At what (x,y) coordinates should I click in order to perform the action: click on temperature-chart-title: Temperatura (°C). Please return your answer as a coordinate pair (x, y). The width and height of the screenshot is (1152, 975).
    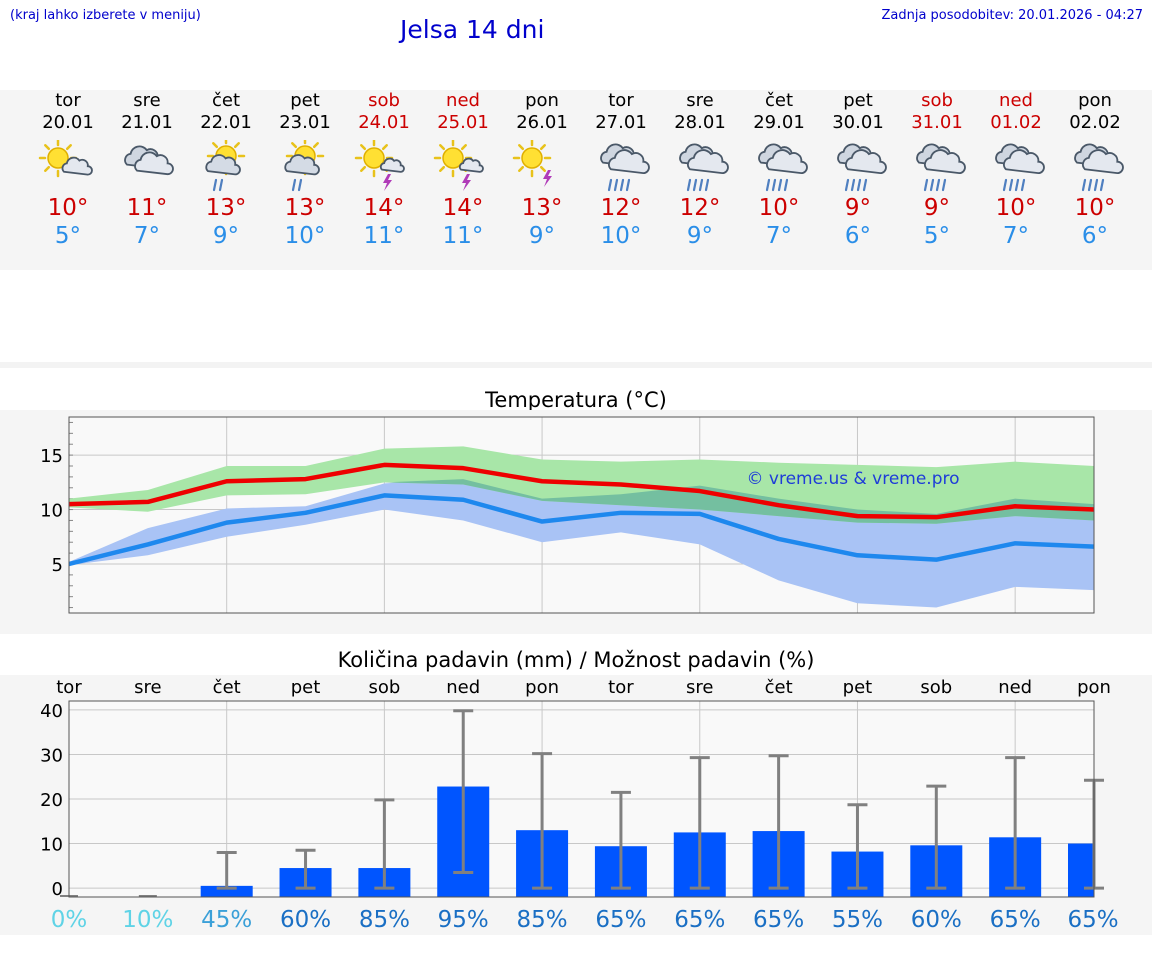
    Looking at the image, I should click on (576, 400).